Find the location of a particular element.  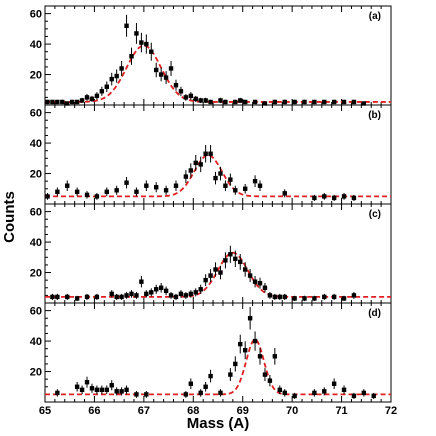

x-axis-title: Mass (A) is located at coordinates (218, 423).